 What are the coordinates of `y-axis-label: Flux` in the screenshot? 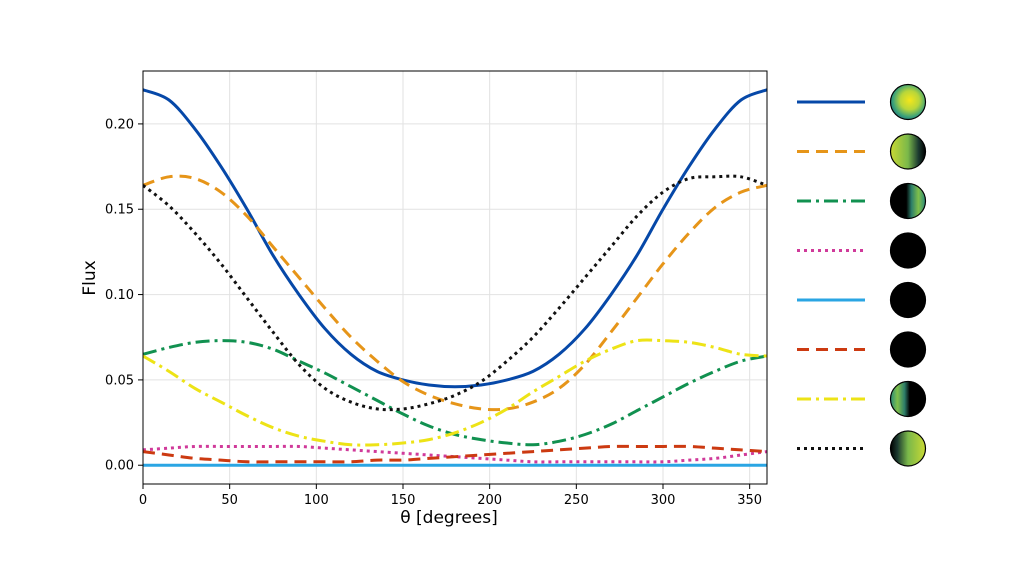 It's located at (90, 277).